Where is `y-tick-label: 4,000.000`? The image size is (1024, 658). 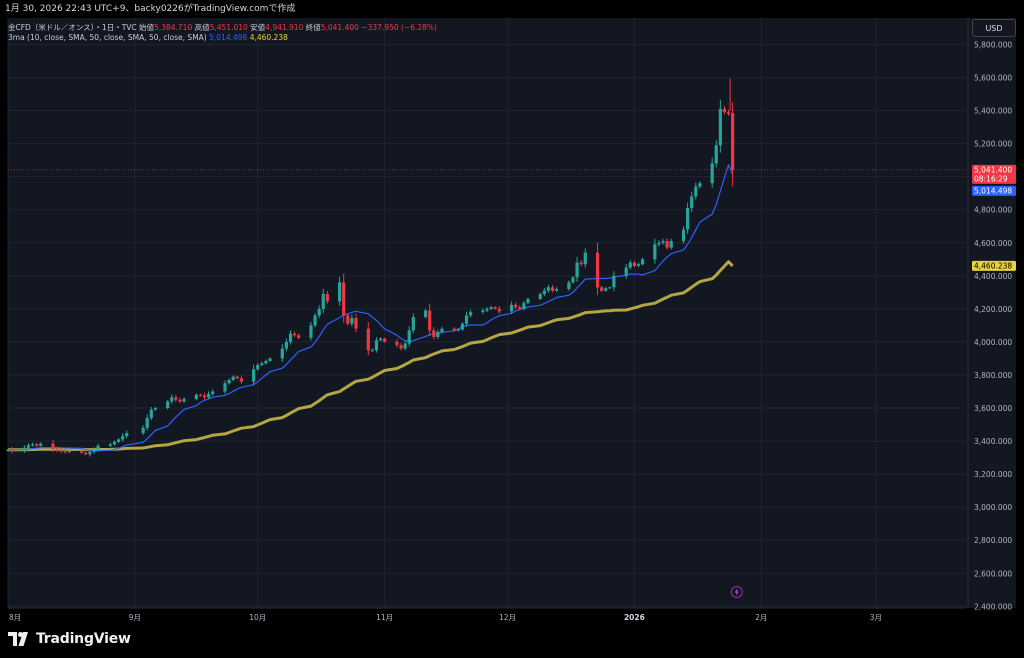 y-tick-label: 4,000.000 is located at coordinates (993, 342).